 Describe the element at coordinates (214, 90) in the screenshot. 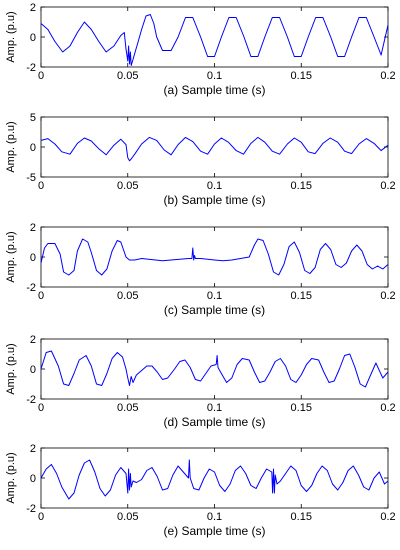

I see `x-axis-caption: (a) Sample time (s)` at that location.